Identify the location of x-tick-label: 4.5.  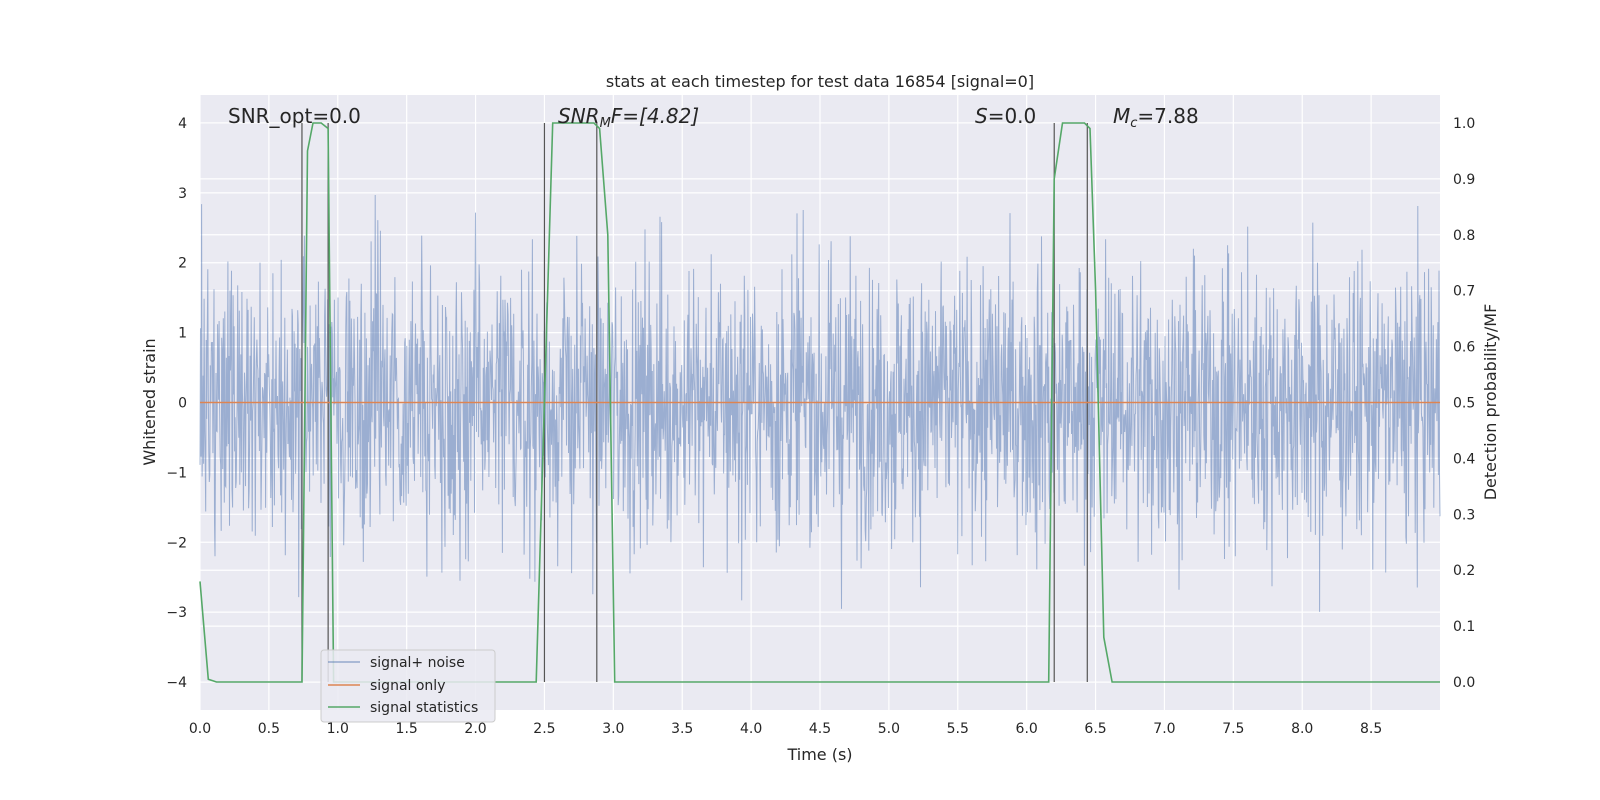
(820, 729).